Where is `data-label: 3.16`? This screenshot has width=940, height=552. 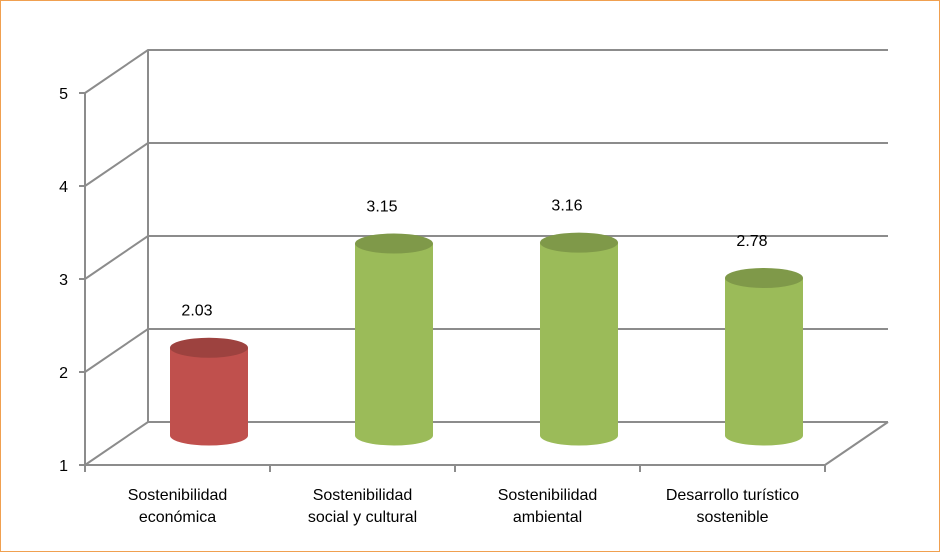 data-label: 3.16 is located at coordinates (566, 206).